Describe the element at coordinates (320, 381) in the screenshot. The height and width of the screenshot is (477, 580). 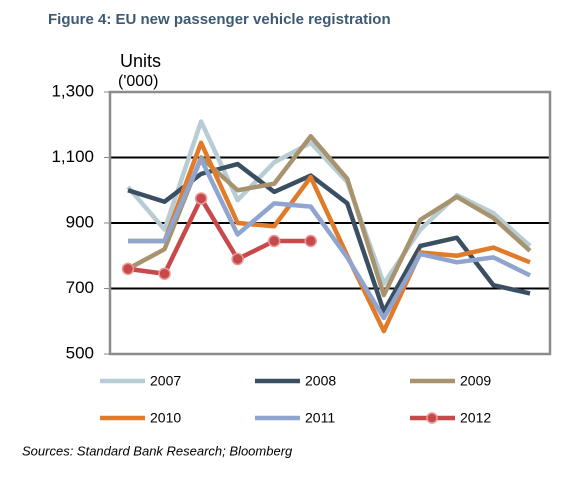
I see `legend-label: 2008` at that location.